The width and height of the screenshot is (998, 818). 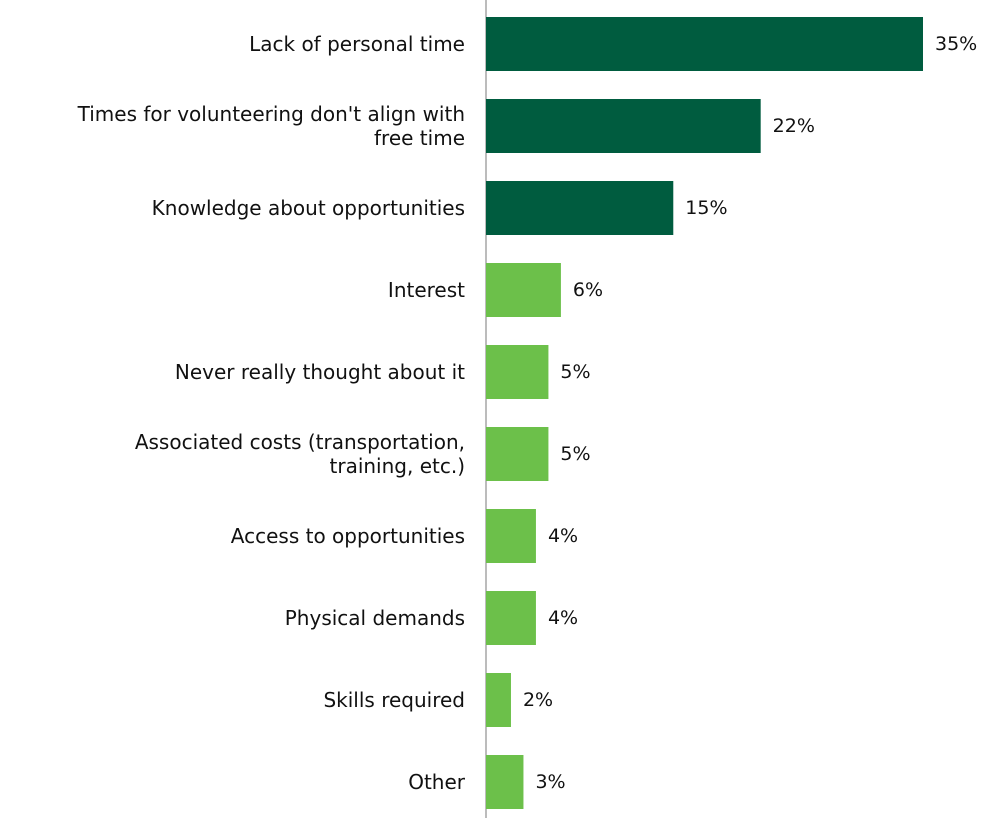 What do you see at coordinates (588, 290) in the screenshot?
I see `value-label: 6%` at bounding box center [588, 290].